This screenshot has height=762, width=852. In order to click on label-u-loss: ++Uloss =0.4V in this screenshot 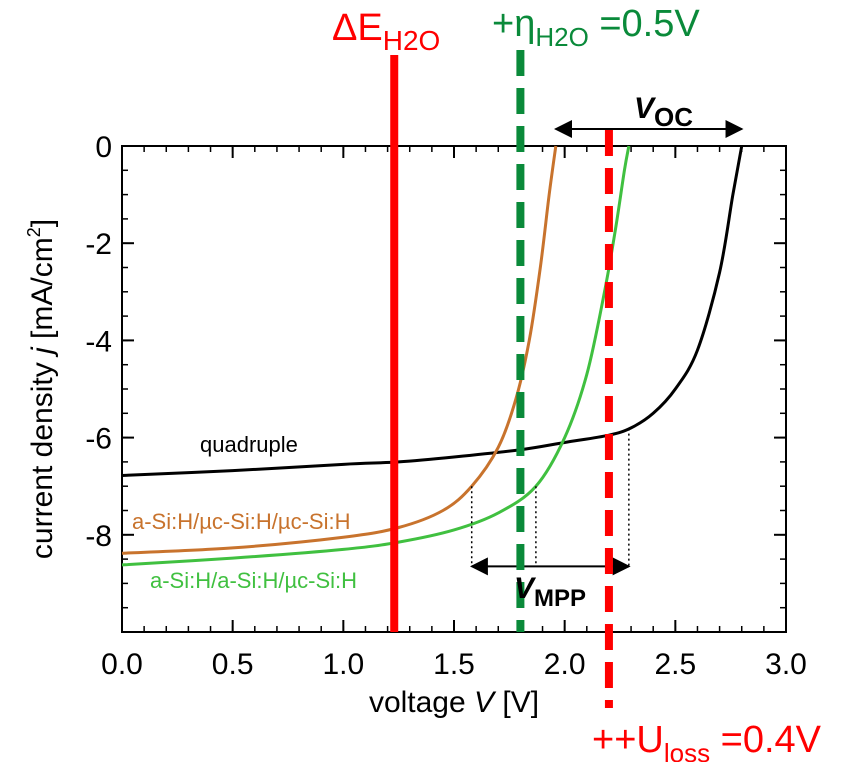, I will do `click(707, 740)`.